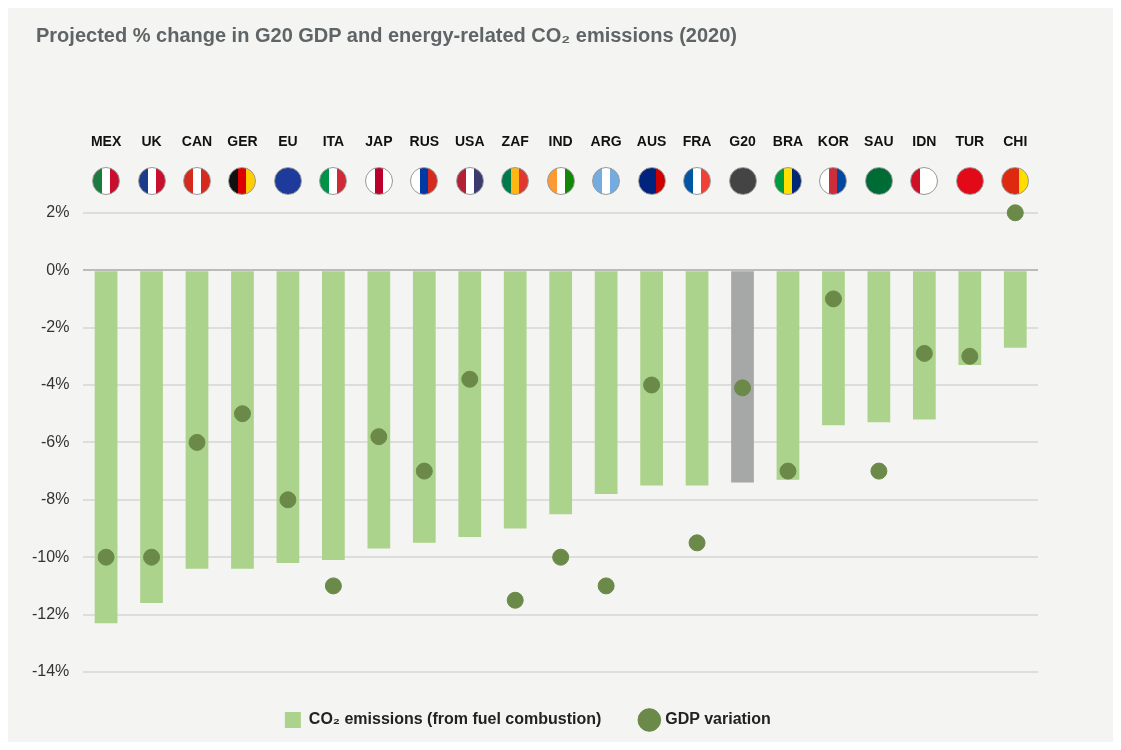 Image resolution: width=1121 pixels, height=750 pixels. What do you see at coordinates (455, 719) in the screenshot?
I see `legend-label: CO₂ emissions (from fuel combustion)` at bounding box center [455, 719].